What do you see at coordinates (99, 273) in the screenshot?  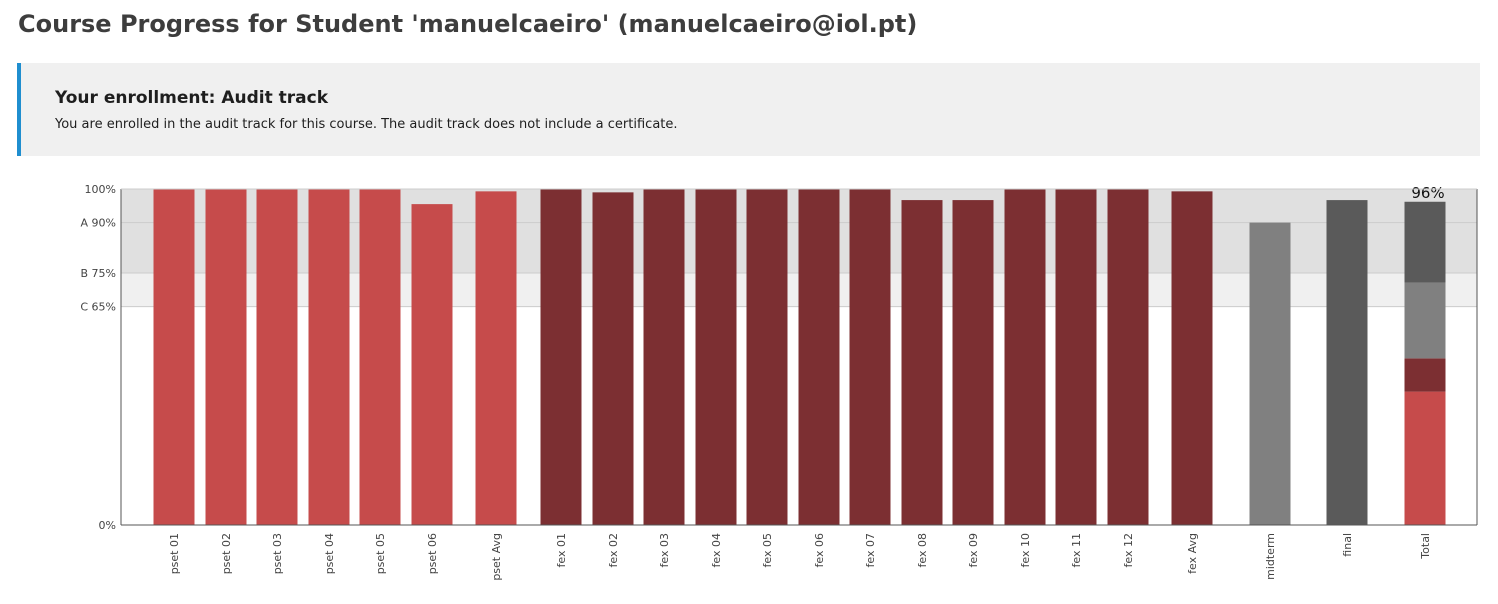 I see `y-tick-label: B 75%` at bounding box center [99, 273].